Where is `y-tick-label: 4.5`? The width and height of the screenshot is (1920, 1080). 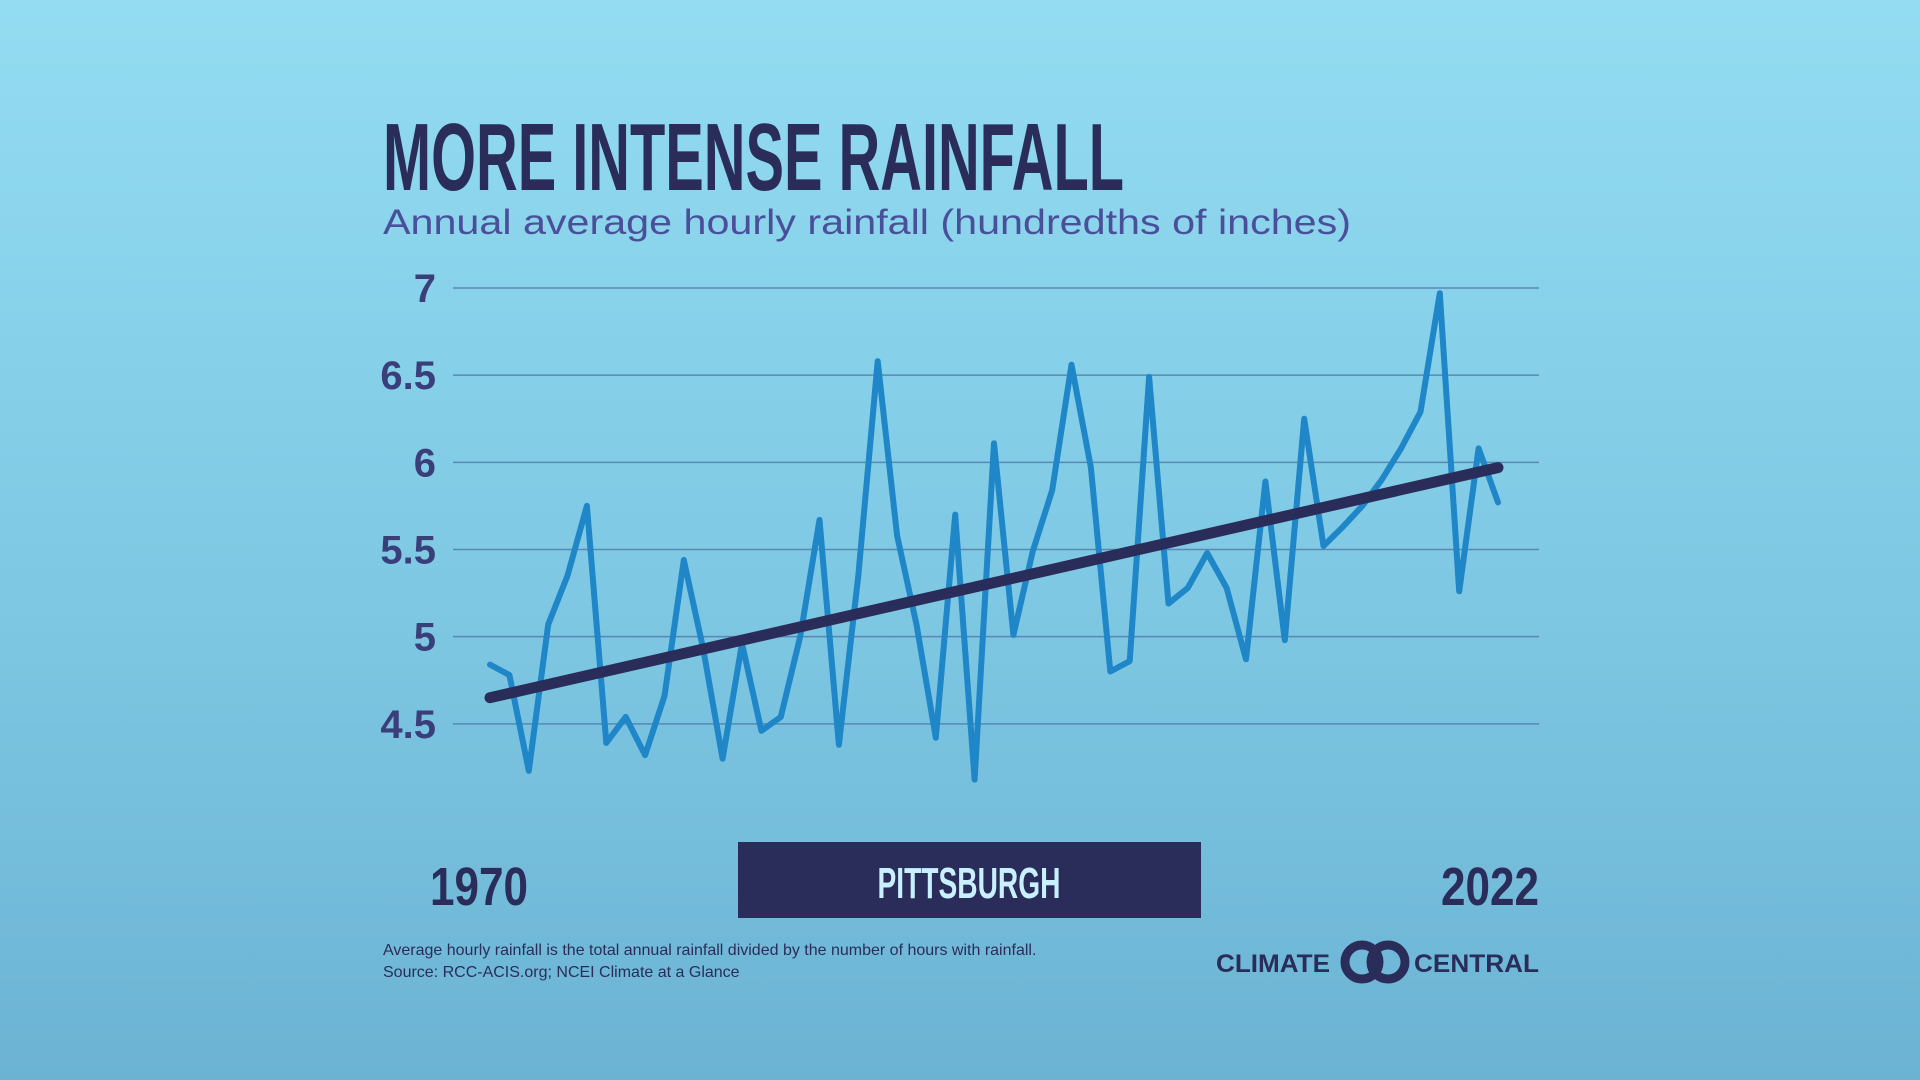
y-tick-label: 4.5 is located at coordinates (408, 725).